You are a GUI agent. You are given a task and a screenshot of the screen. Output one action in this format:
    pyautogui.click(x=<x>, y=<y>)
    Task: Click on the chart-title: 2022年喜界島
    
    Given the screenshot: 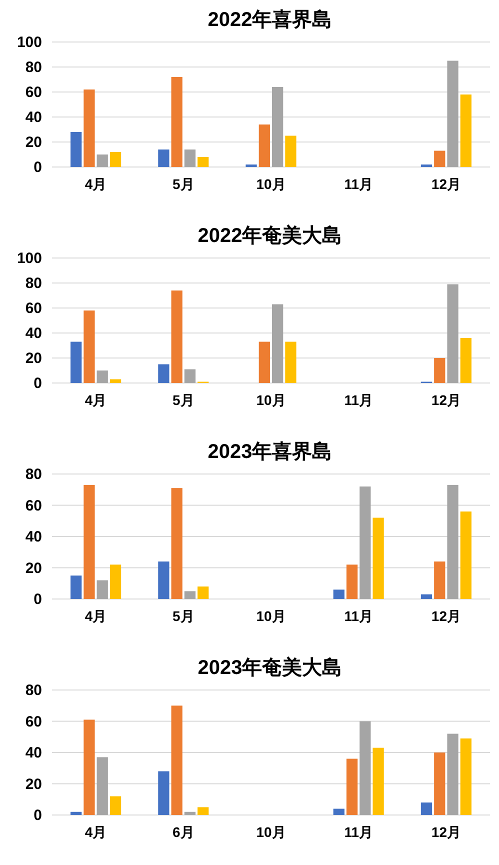 What is the action you would take?
    pyautogui.click(x=270, y=20)
    